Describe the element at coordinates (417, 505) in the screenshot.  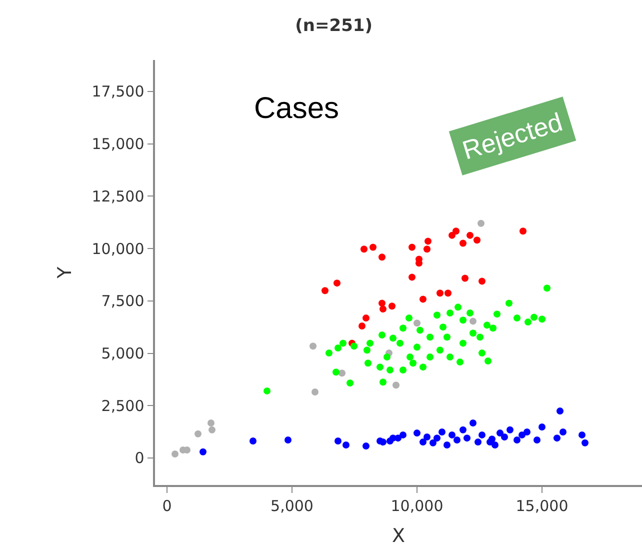
I see `x-tick-label: 10,000` at that location.